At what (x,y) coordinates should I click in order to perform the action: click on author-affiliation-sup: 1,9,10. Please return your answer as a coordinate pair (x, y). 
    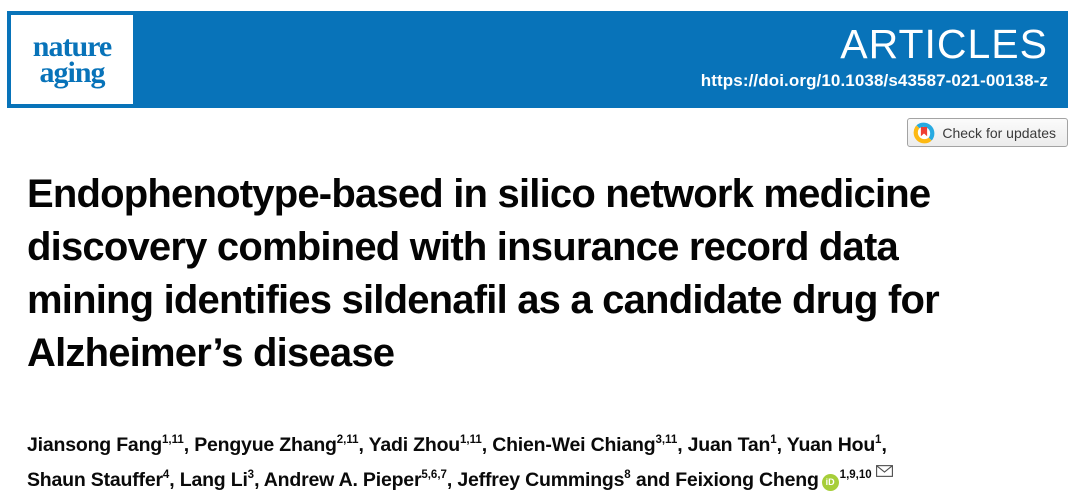
    Looking at the image, I should click on (855, 474).